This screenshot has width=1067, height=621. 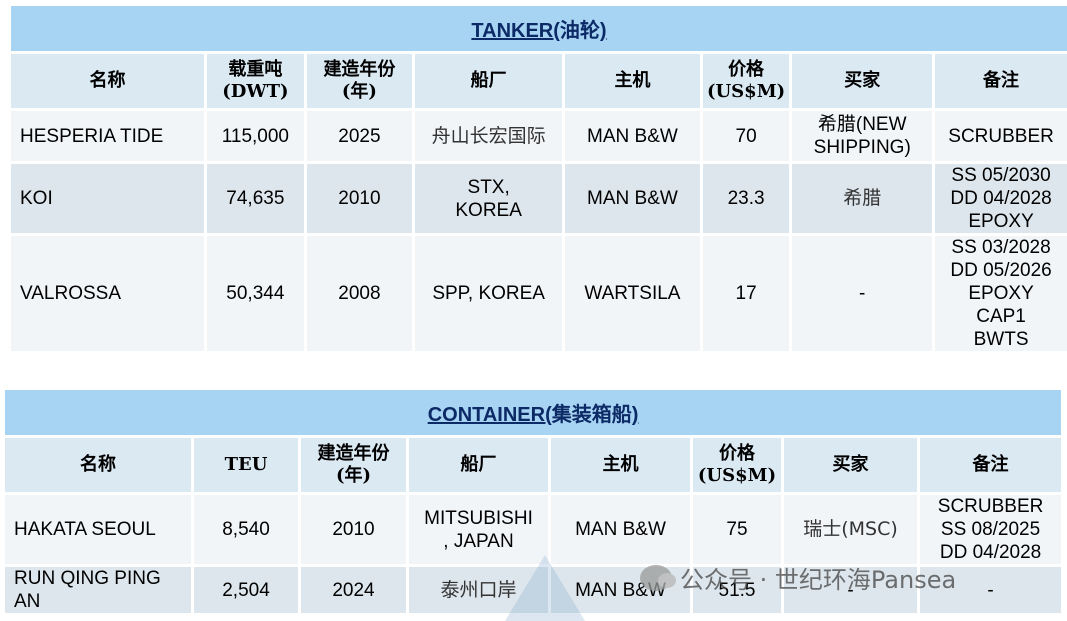 What do you see at coordinates (255, 198) in the screenshot?
I see `dwt-value: 74,635` at bounding box center [255, 198].